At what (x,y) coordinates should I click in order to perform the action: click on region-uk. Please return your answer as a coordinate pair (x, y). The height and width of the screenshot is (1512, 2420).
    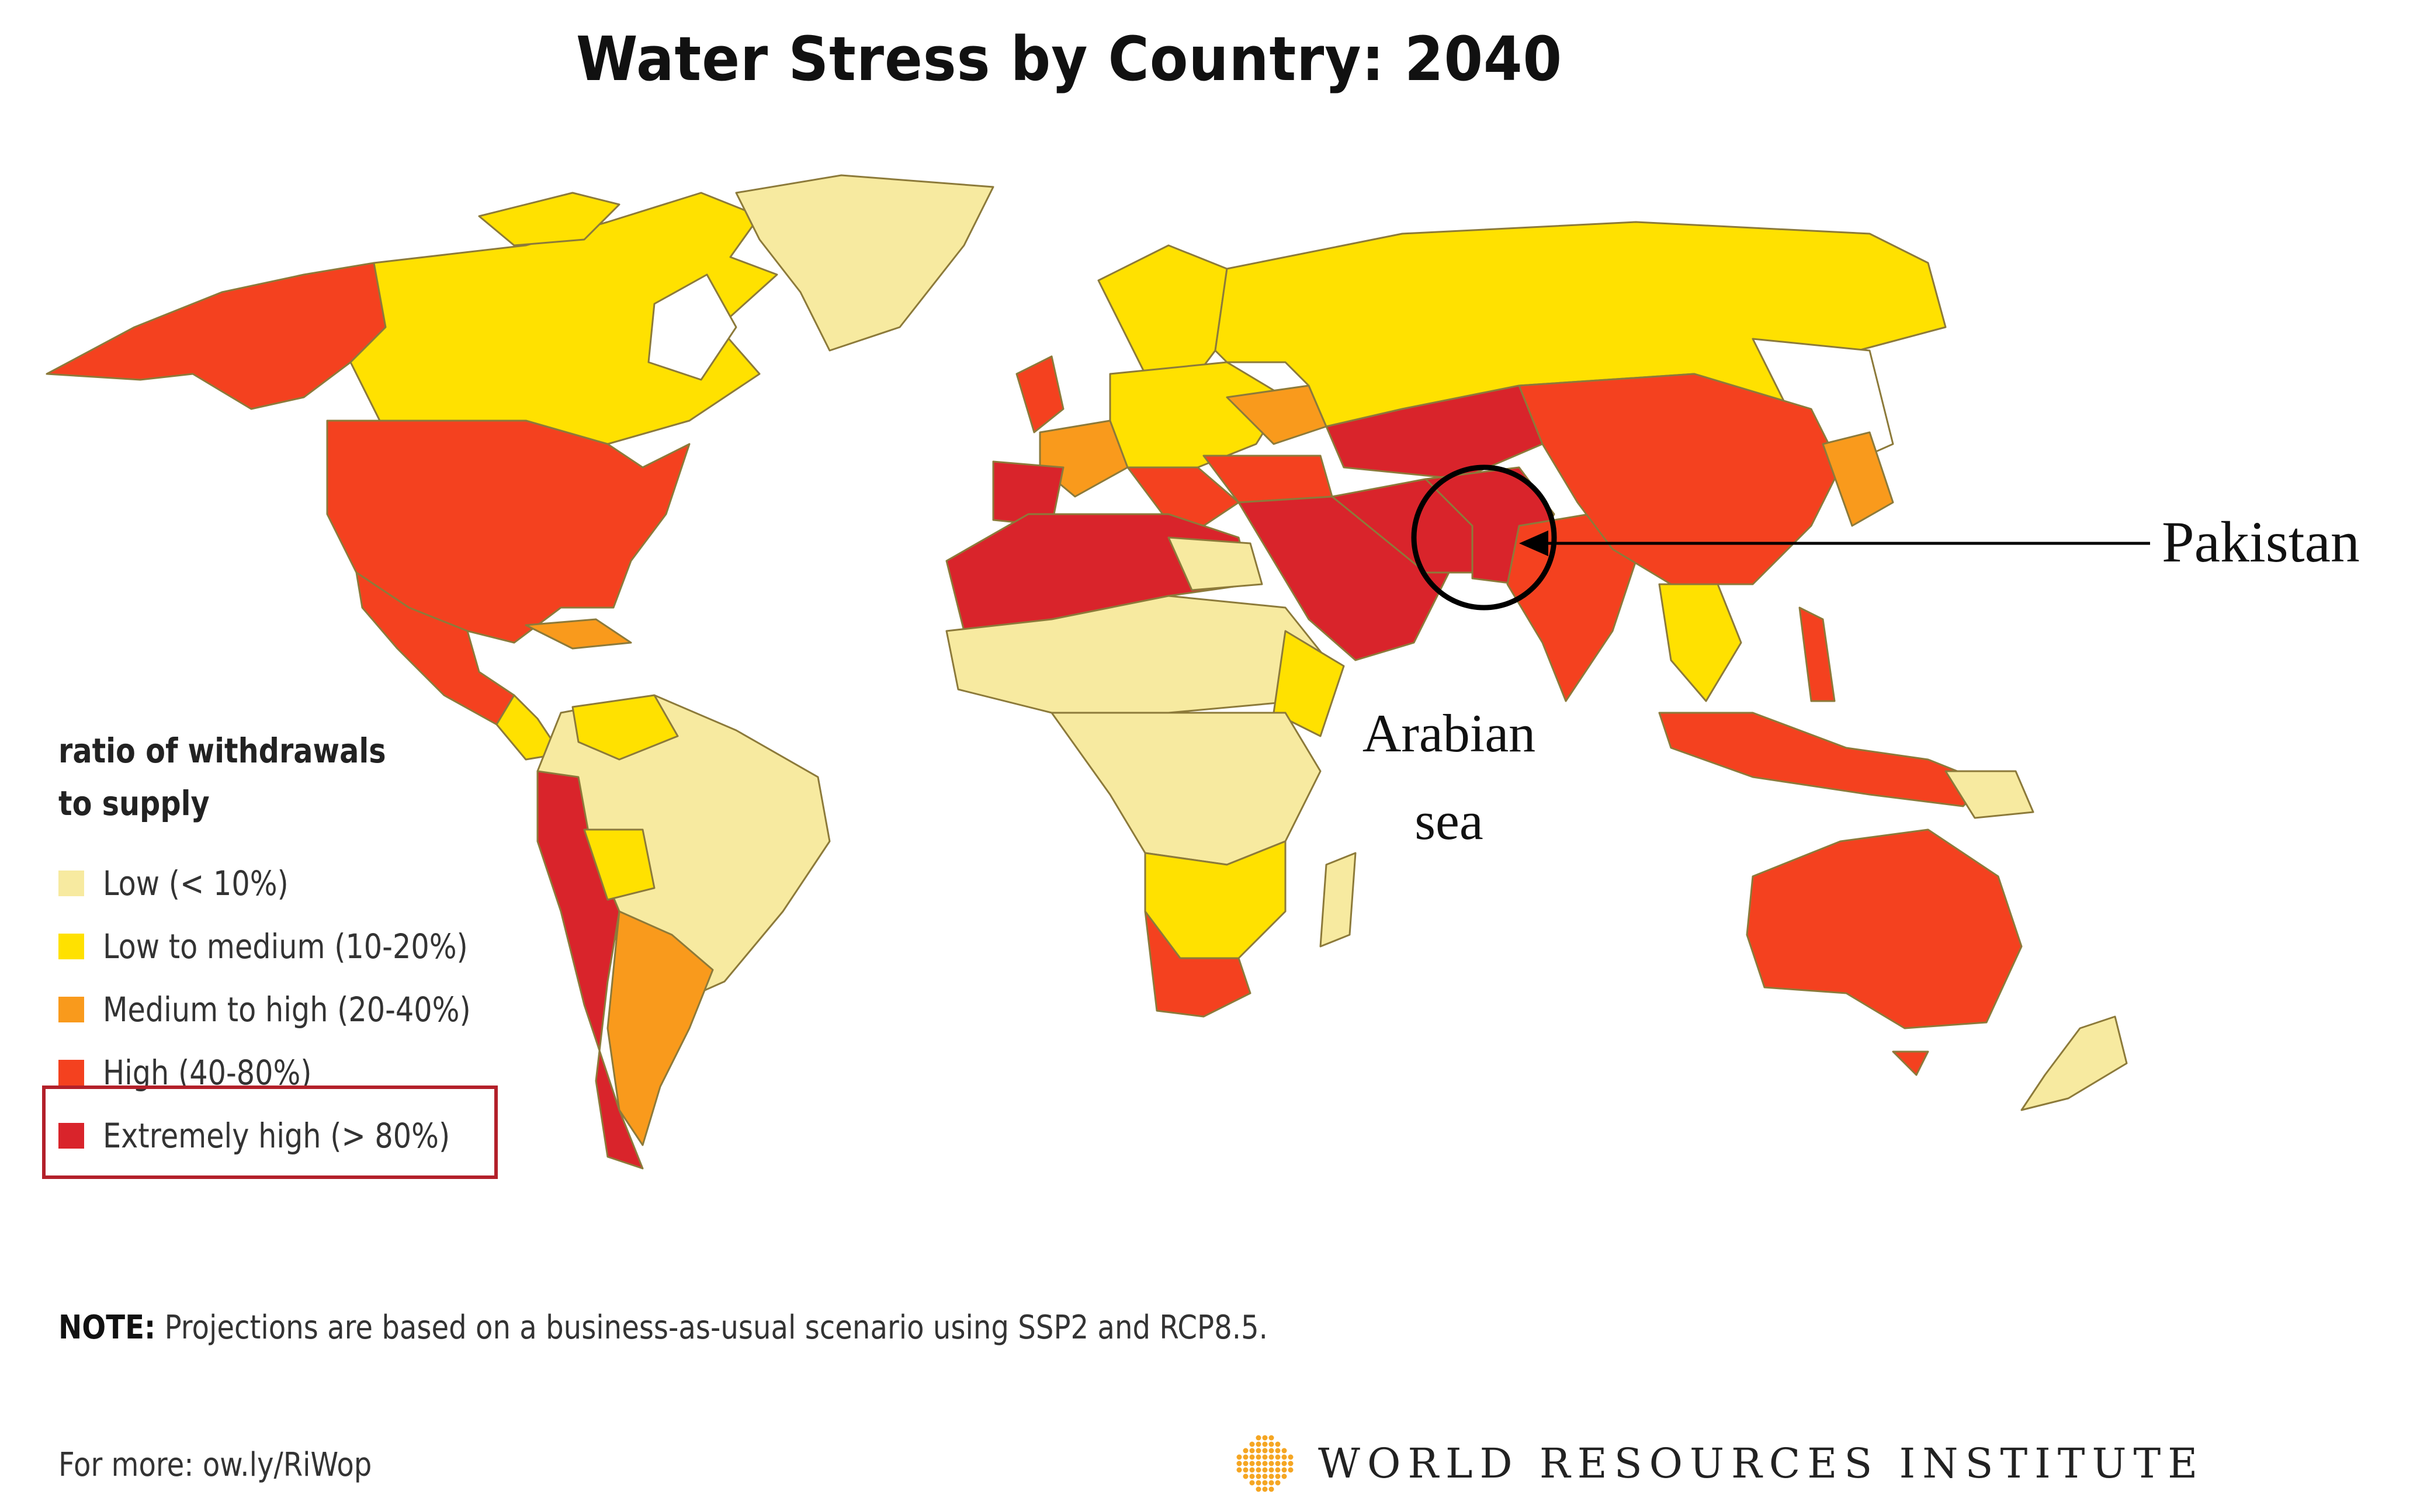
    Looking at the image, I should click on (1040, 395).